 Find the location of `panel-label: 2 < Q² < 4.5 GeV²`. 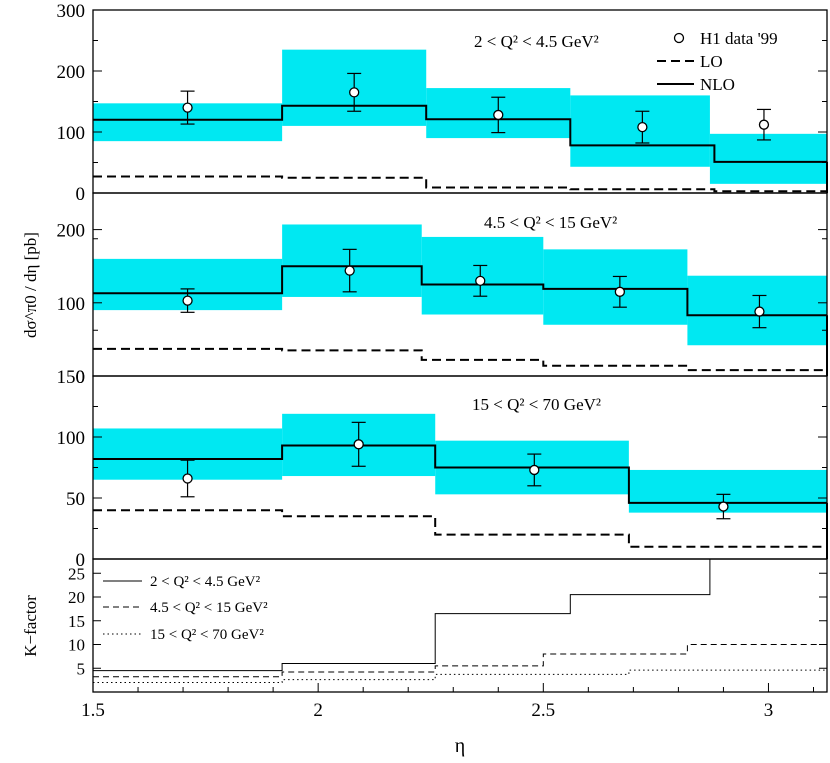

panel-label: 2 < Q² < 4.5 GeV² is located at coordinates (536, 41).